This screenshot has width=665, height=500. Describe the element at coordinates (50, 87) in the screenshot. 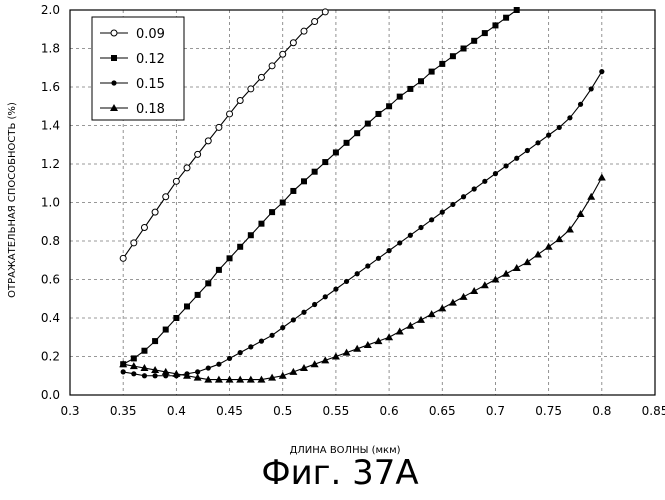

I see `y-tick-label: 1.6` at that location.